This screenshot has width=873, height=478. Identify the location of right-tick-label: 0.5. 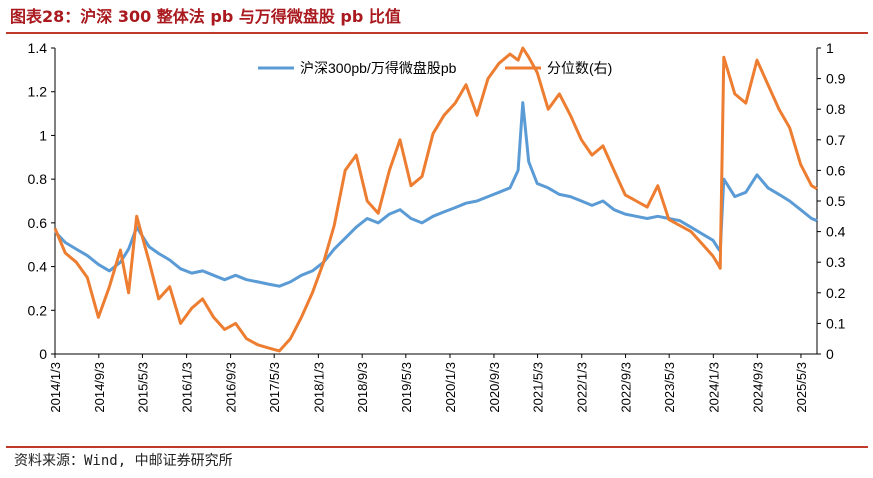
(836, 201).